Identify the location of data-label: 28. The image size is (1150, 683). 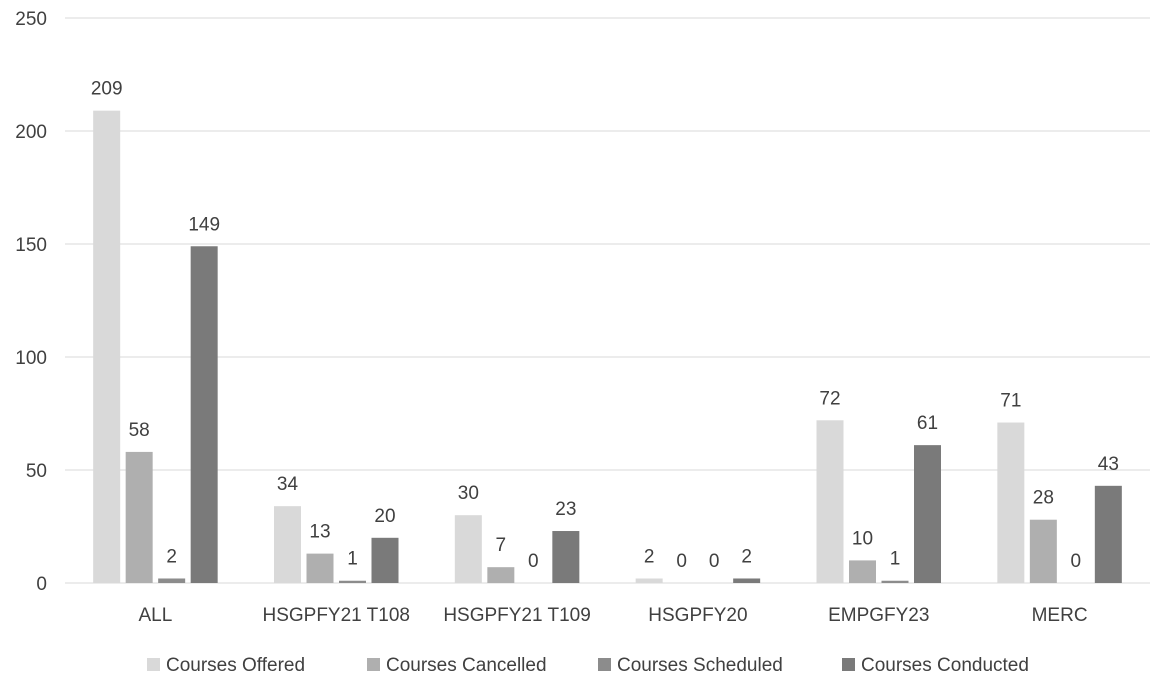
(1043, 498).